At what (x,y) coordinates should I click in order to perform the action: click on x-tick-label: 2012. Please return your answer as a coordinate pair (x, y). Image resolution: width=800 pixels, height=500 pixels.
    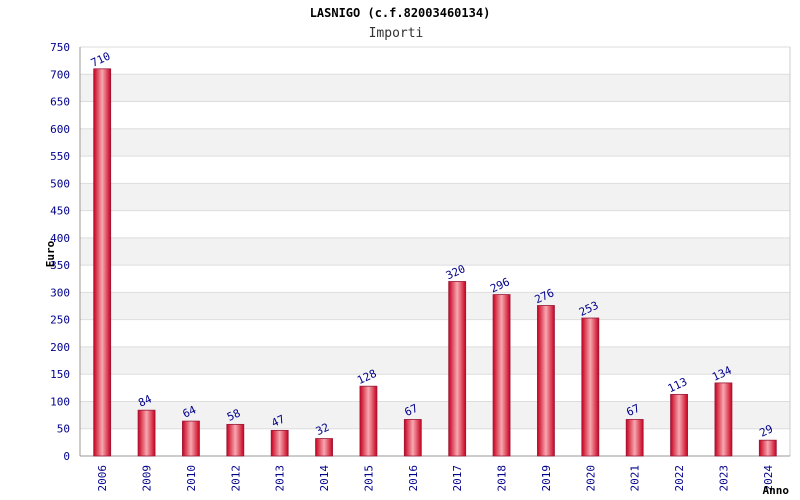
    Looking at the image, I should click on (235, 478).